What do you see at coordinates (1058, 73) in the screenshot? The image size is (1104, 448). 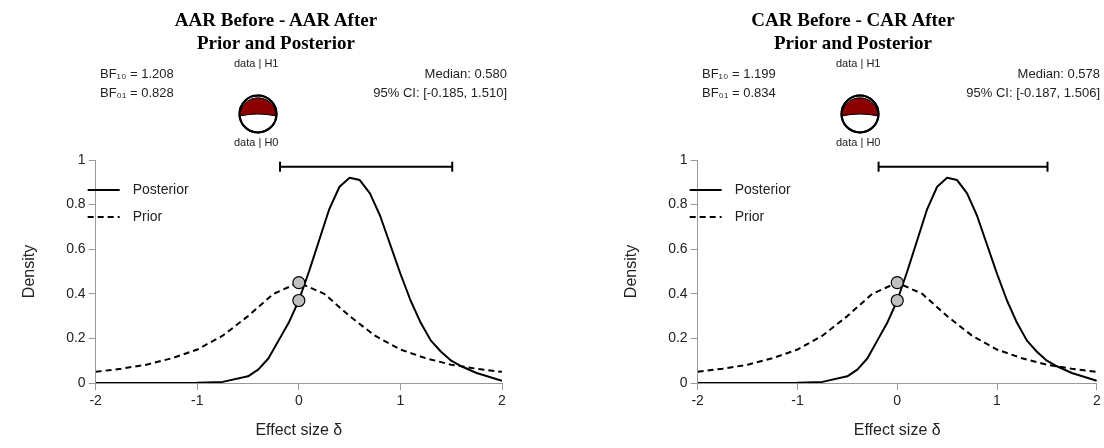 I see `text: Median: 0.578` at bounding box center [1058, 73].